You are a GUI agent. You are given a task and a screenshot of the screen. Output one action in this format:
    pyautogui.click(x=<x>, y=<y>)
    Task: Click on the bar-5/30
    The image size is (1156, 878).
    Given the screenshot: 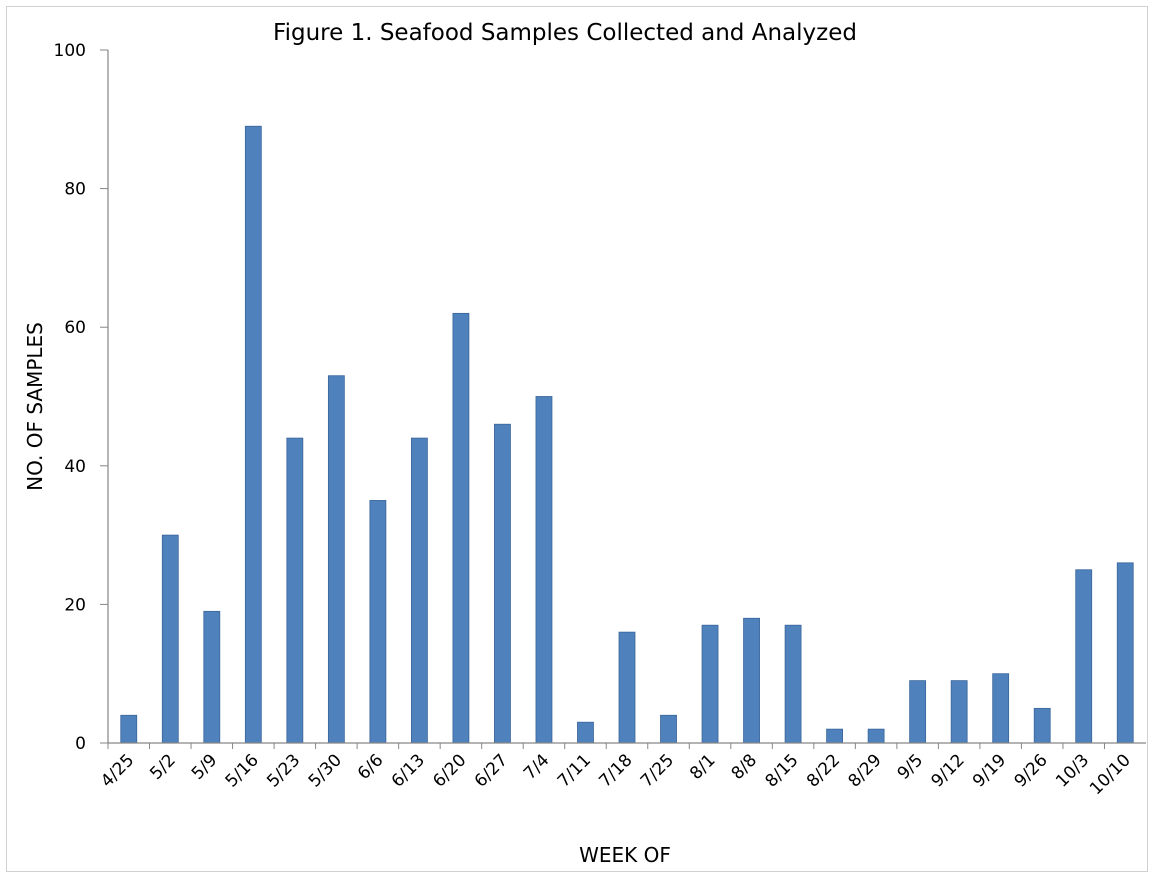 What is the action you would take?
    pyautogui.click(x=336, y=559)
    